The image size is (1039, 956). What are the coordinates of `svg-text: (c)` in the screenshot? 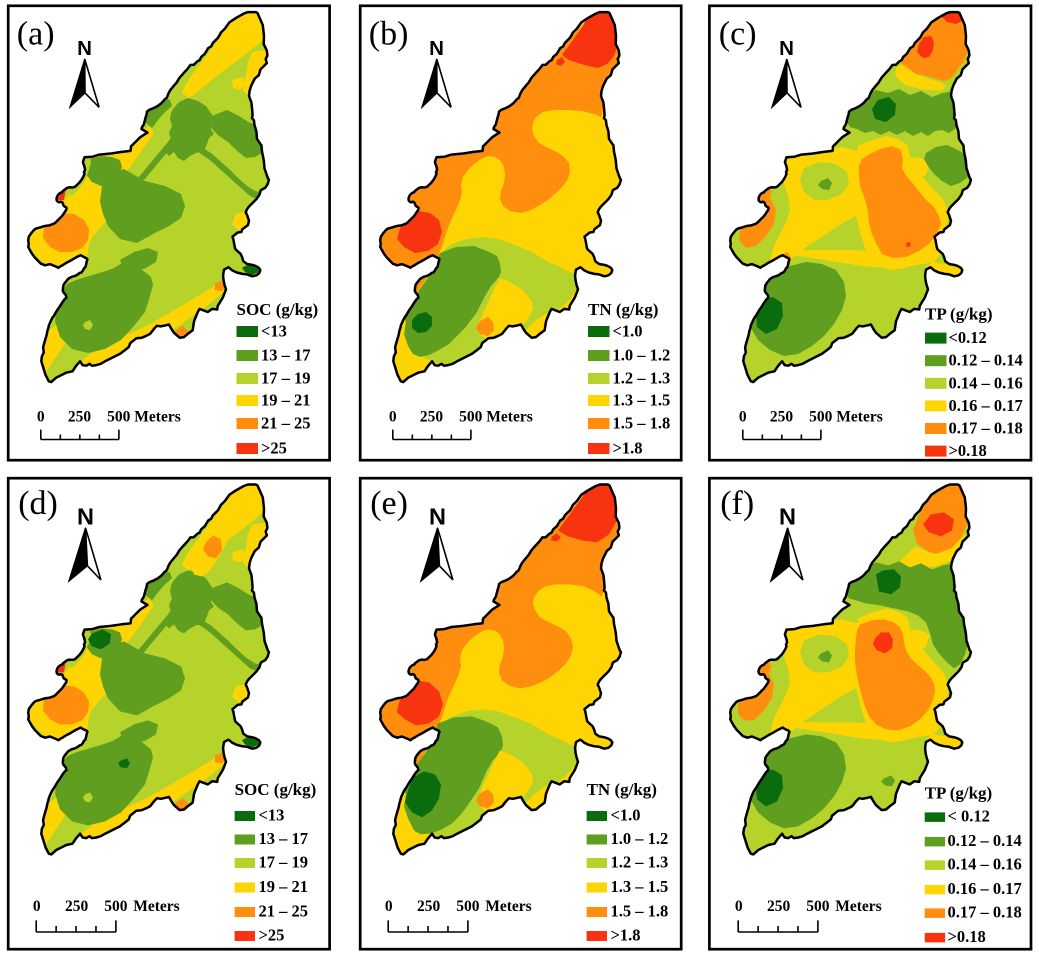 It's located at (738, 34).